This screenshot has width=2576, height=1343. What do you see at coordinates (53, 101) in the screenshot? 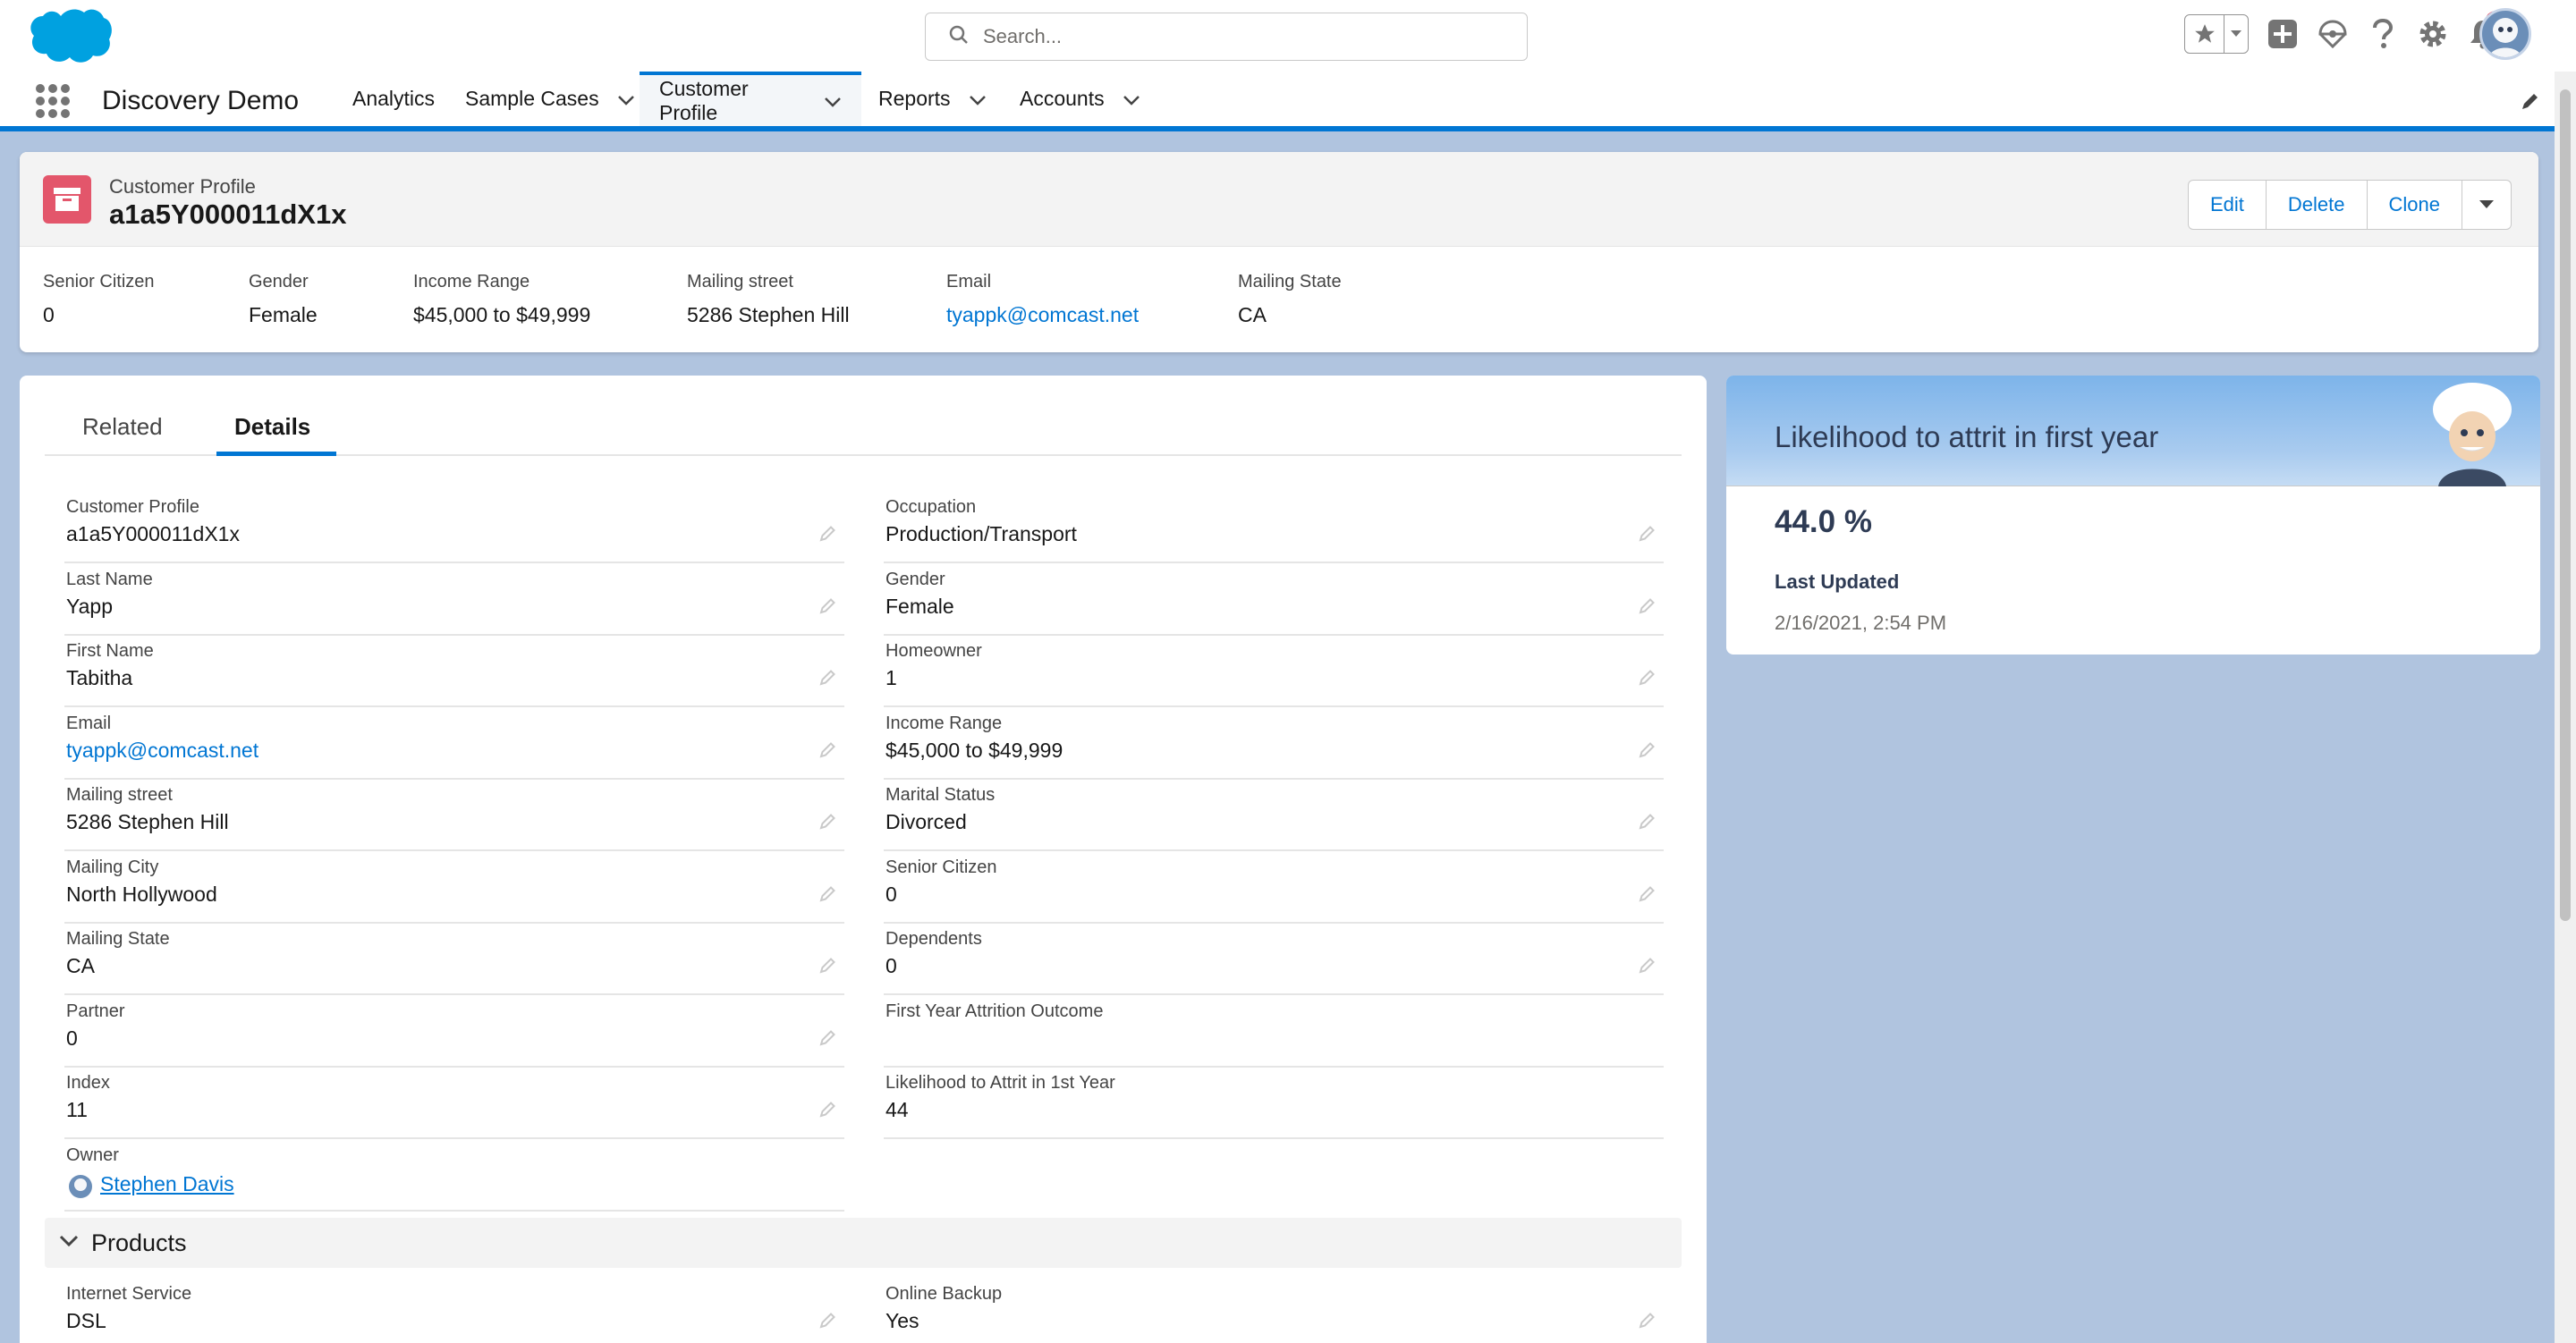
I see `app-launcher-icon` at bounding box center [53, 101].